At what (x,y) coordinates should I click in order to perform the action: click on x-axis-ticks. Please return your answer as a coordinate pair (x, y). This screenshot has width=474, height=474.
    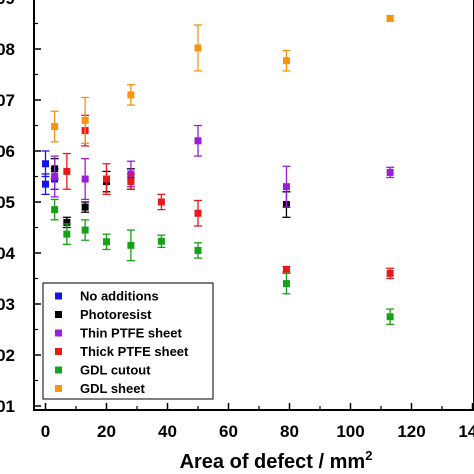
    Looking at the image, I should click on (259, 406).